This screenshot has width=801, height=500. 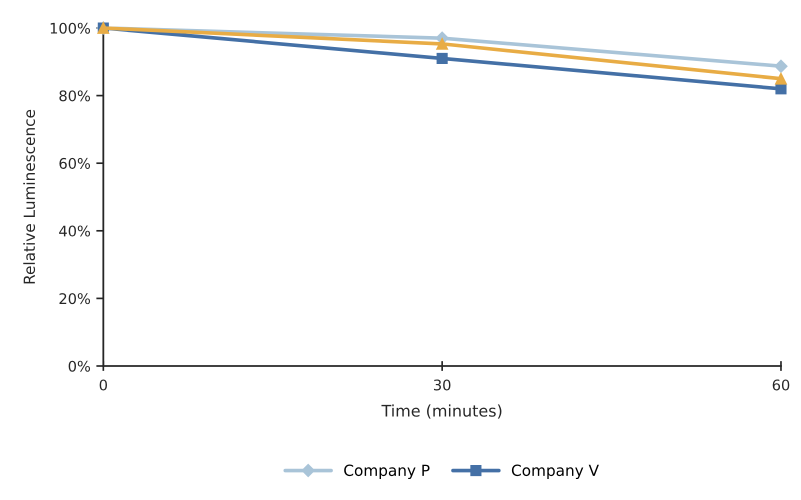 What do you see at coordinates (74, 96) in the screenshot?
I see `y-tick-label: 80%` at bounding box center [74, 96].